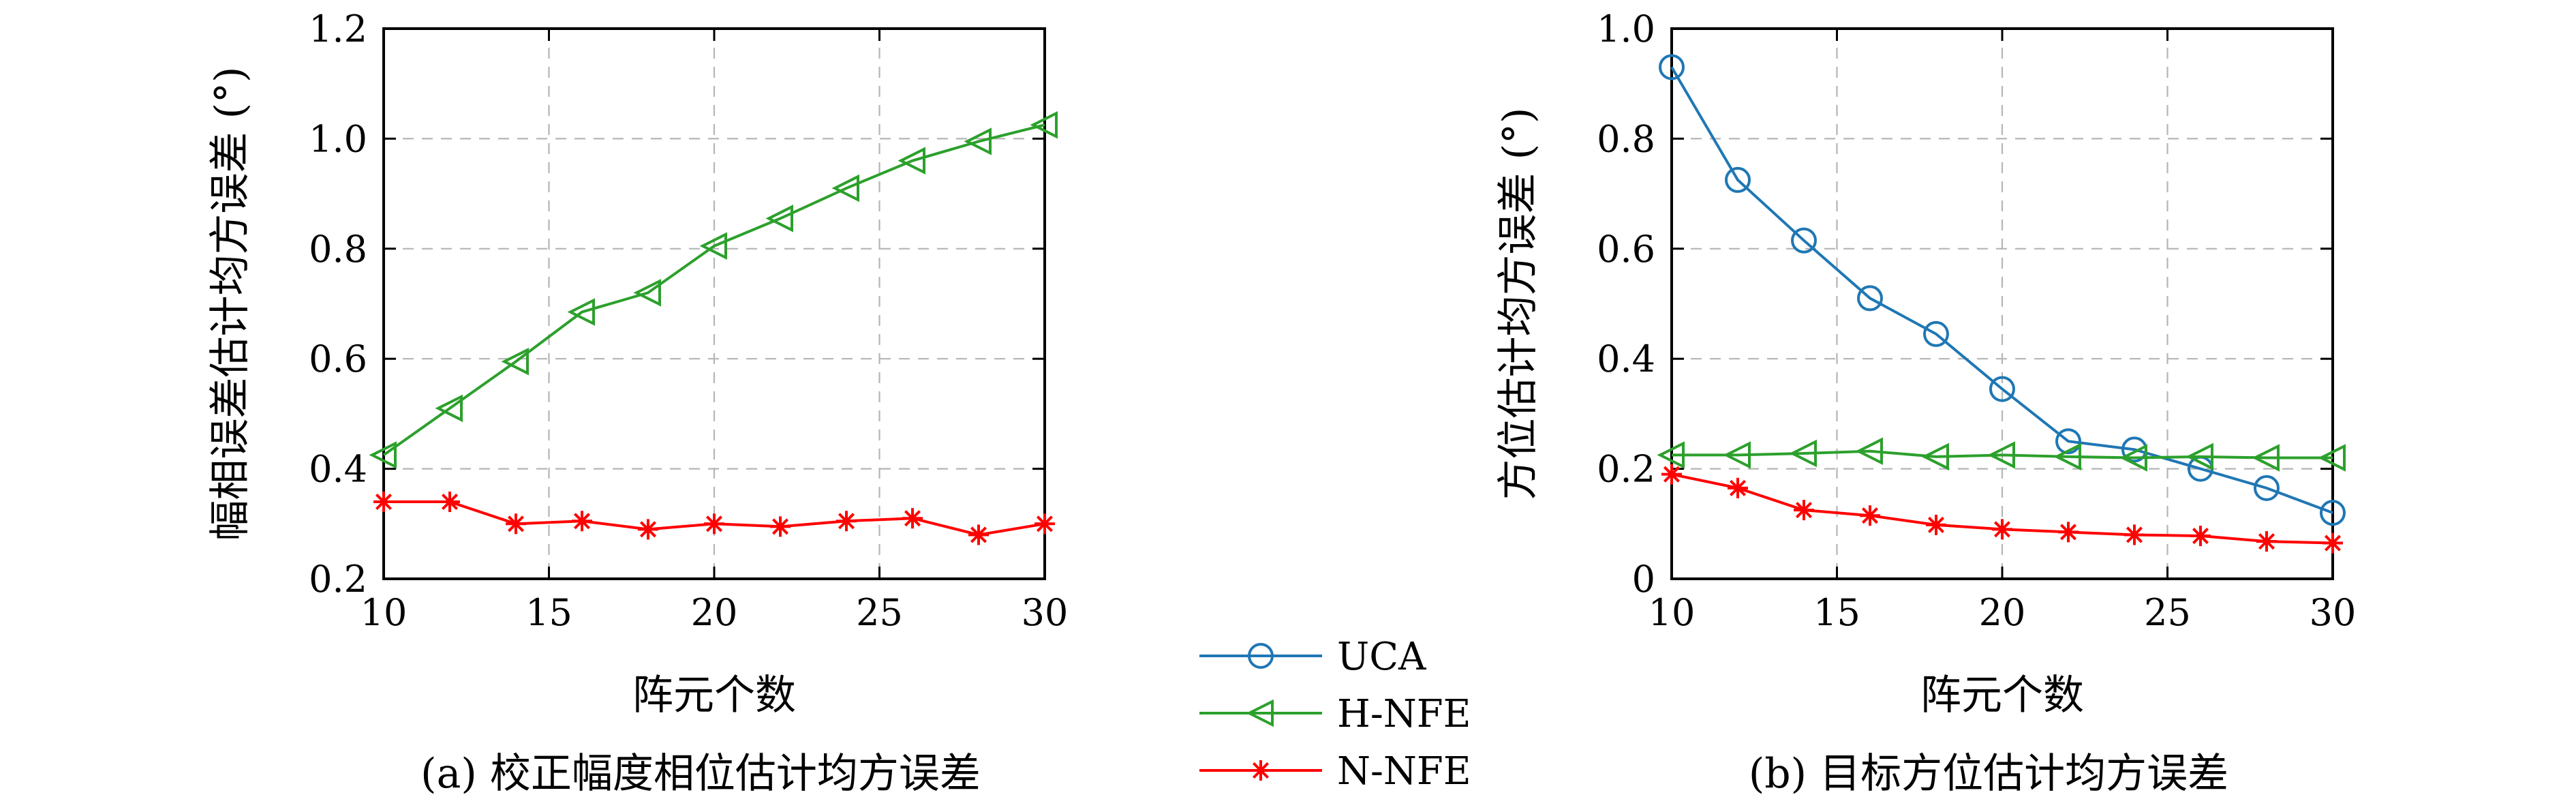 The image size is (2576, 812). Describe the element at coordinates (1312, 657) in the screenshot. I see `legend-item-uca: UCA` at that location.